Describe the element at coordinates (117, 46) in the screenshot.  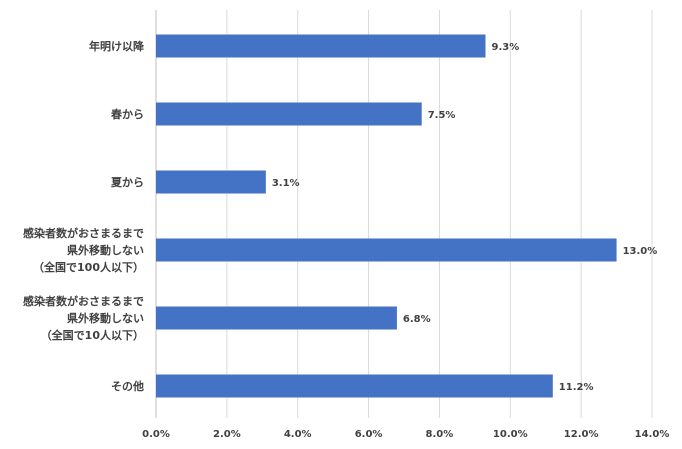
I see `category-label: 年明け以降` at that location.